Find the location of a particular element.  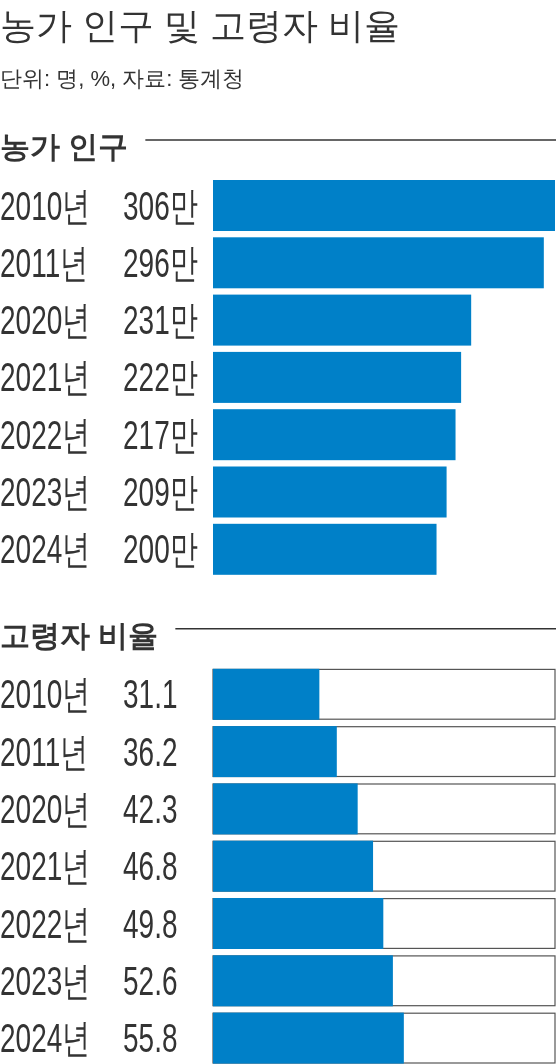

data-label: 209만 is located at coordinates (161, 492).